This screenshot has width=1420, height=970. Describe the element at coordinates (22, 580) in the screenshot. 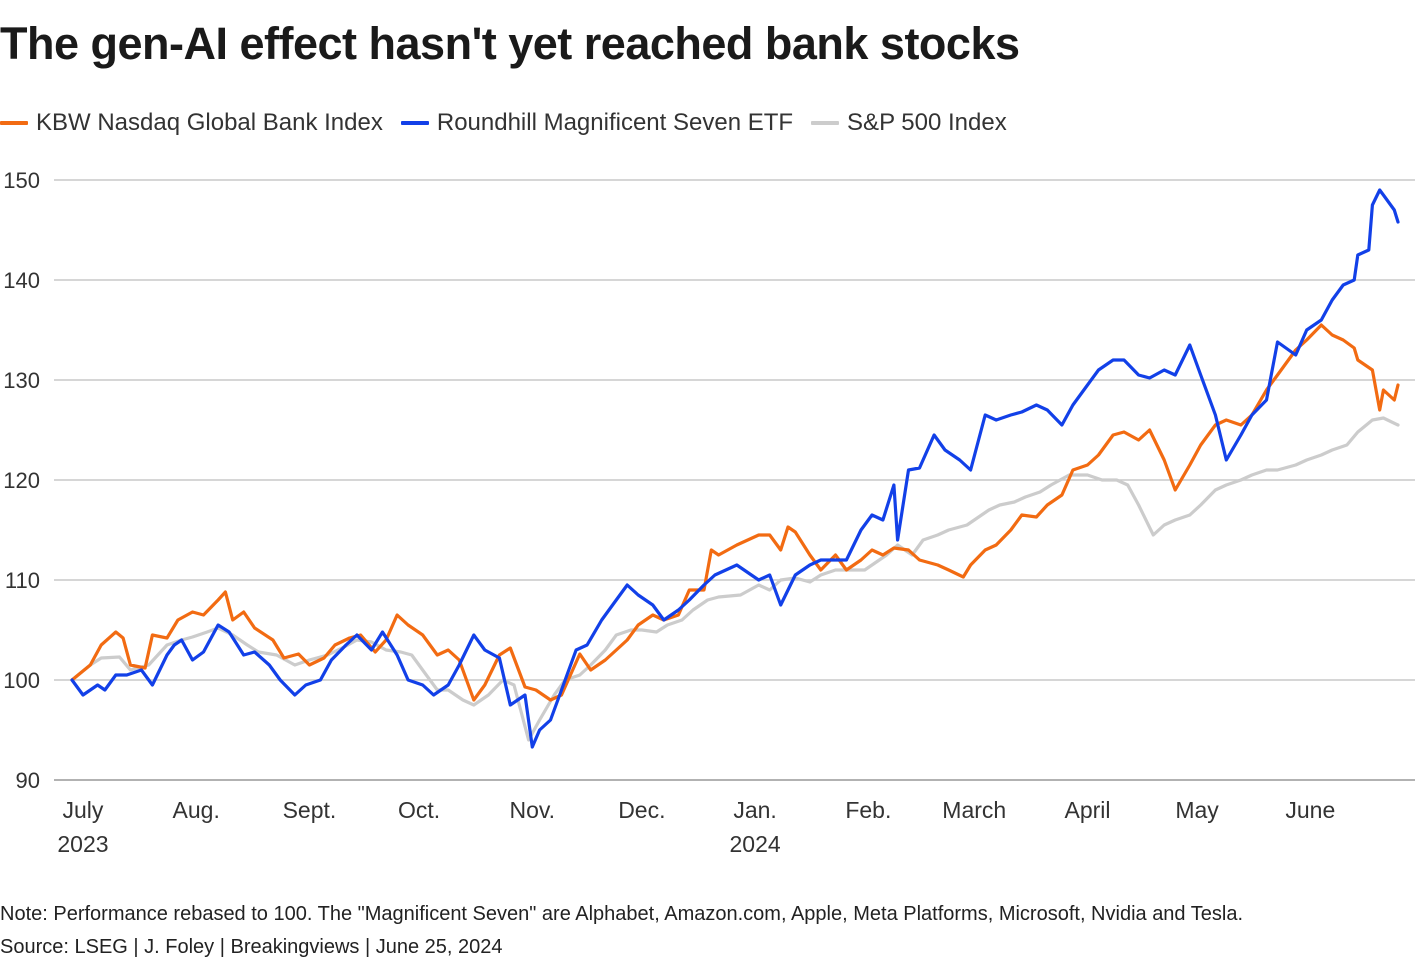

I see `y-tick-label-110: 110` at that location.